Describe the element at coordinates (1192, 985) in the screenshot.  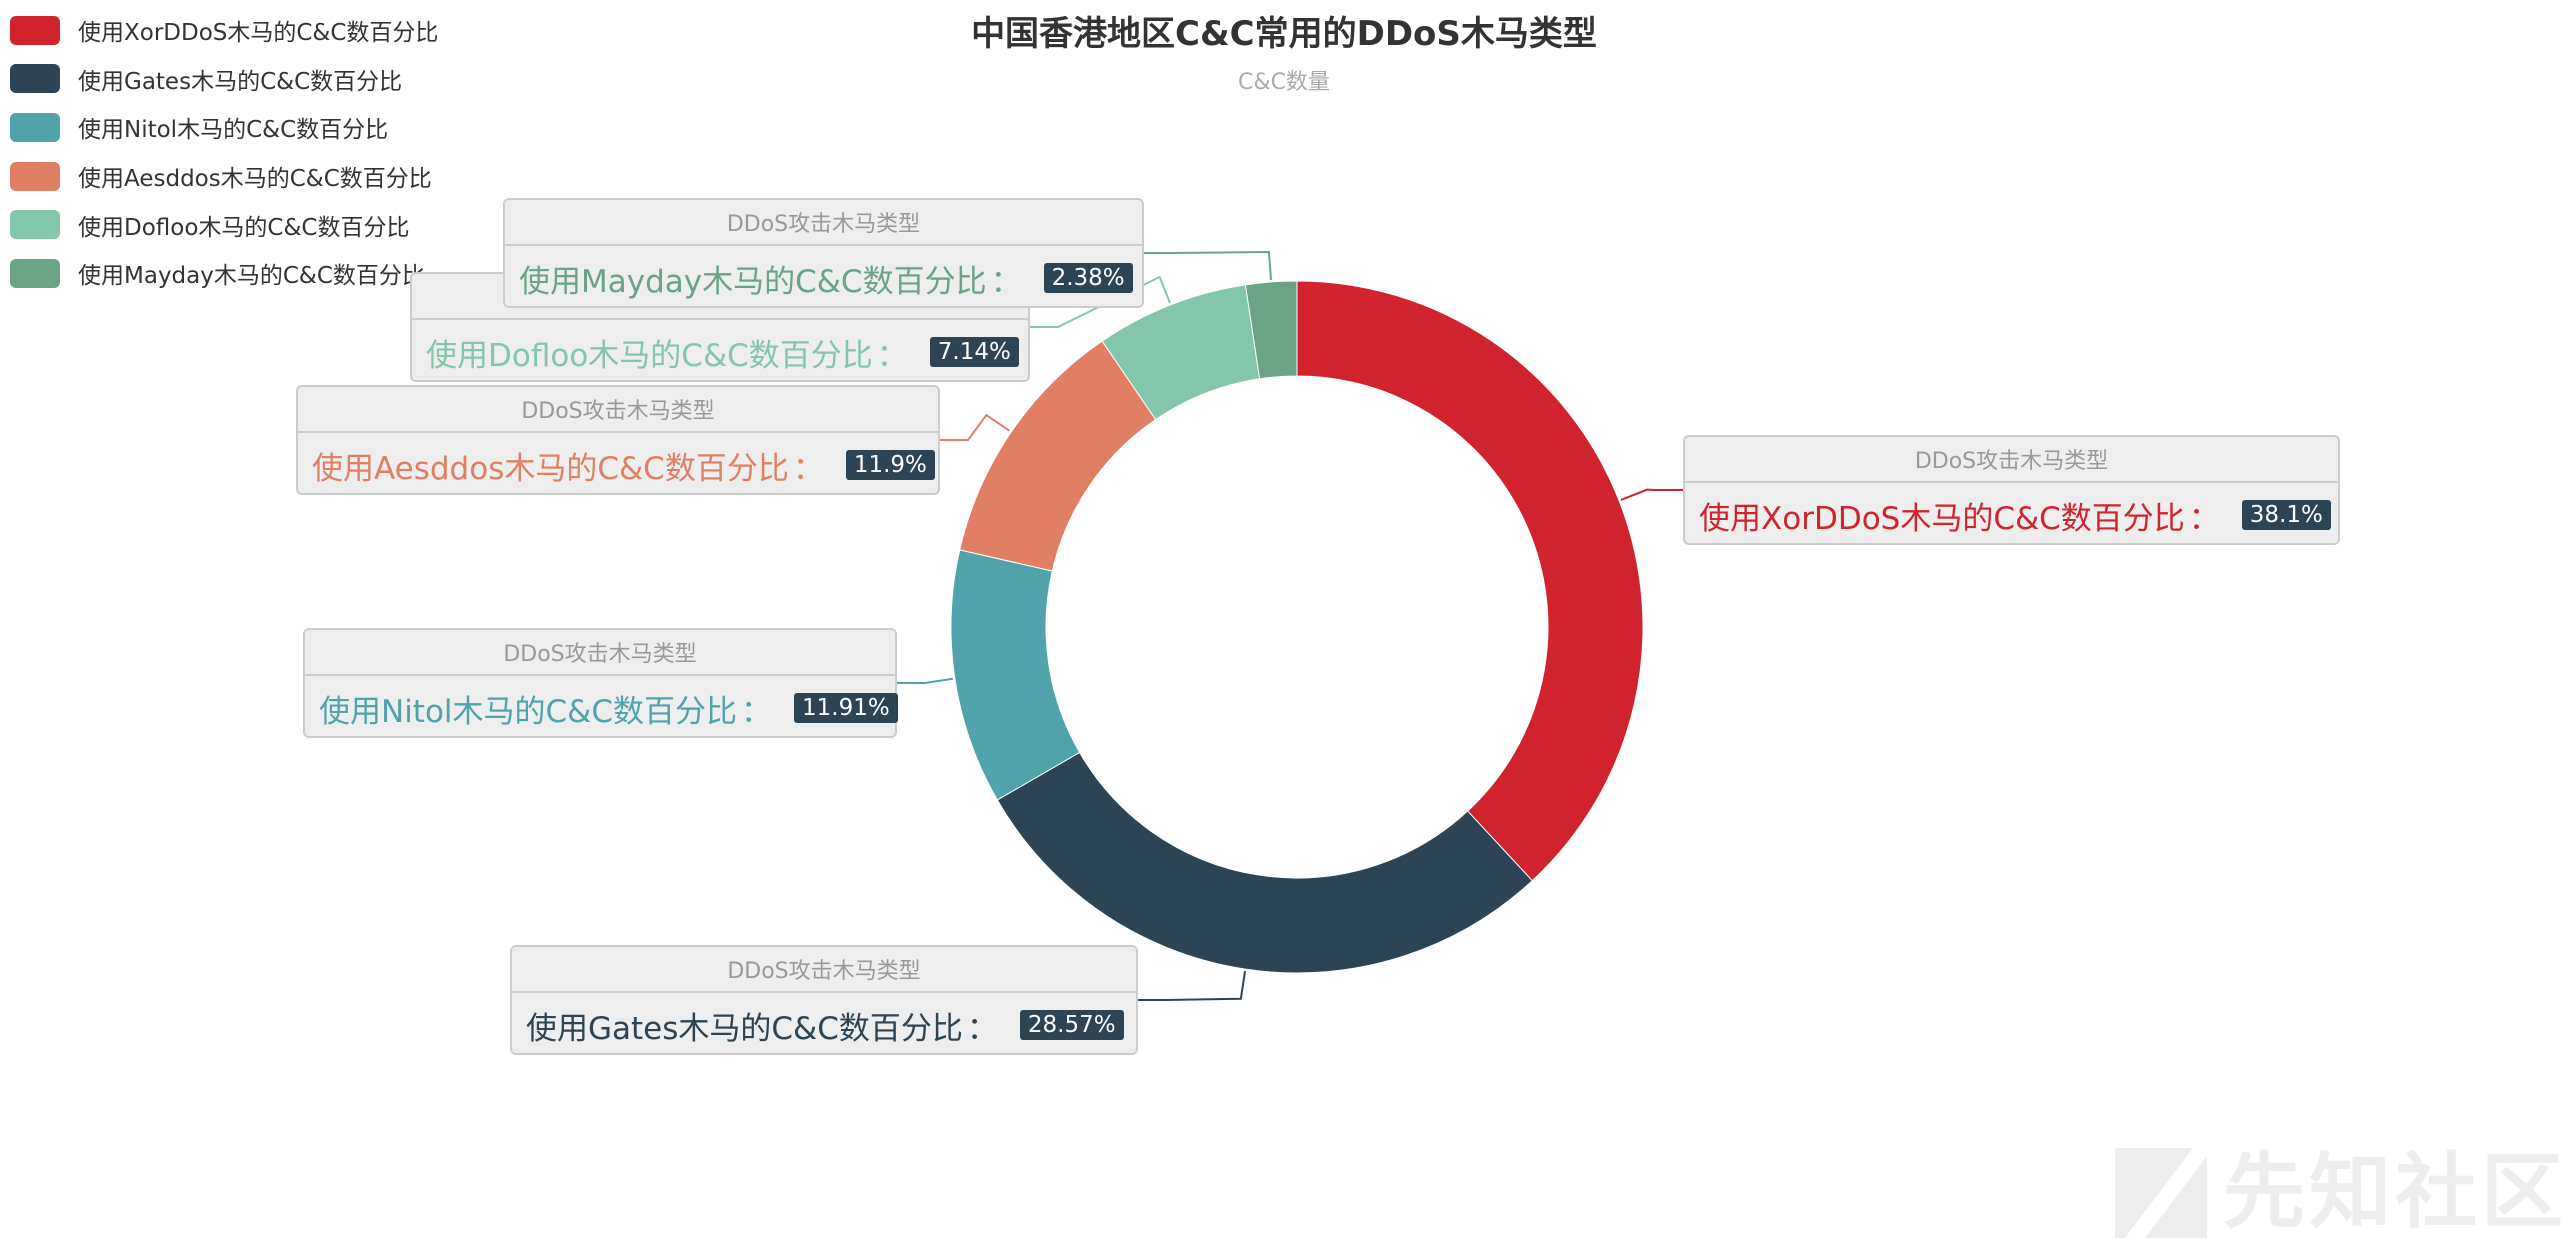
I see `leader-line-gates` at that location.